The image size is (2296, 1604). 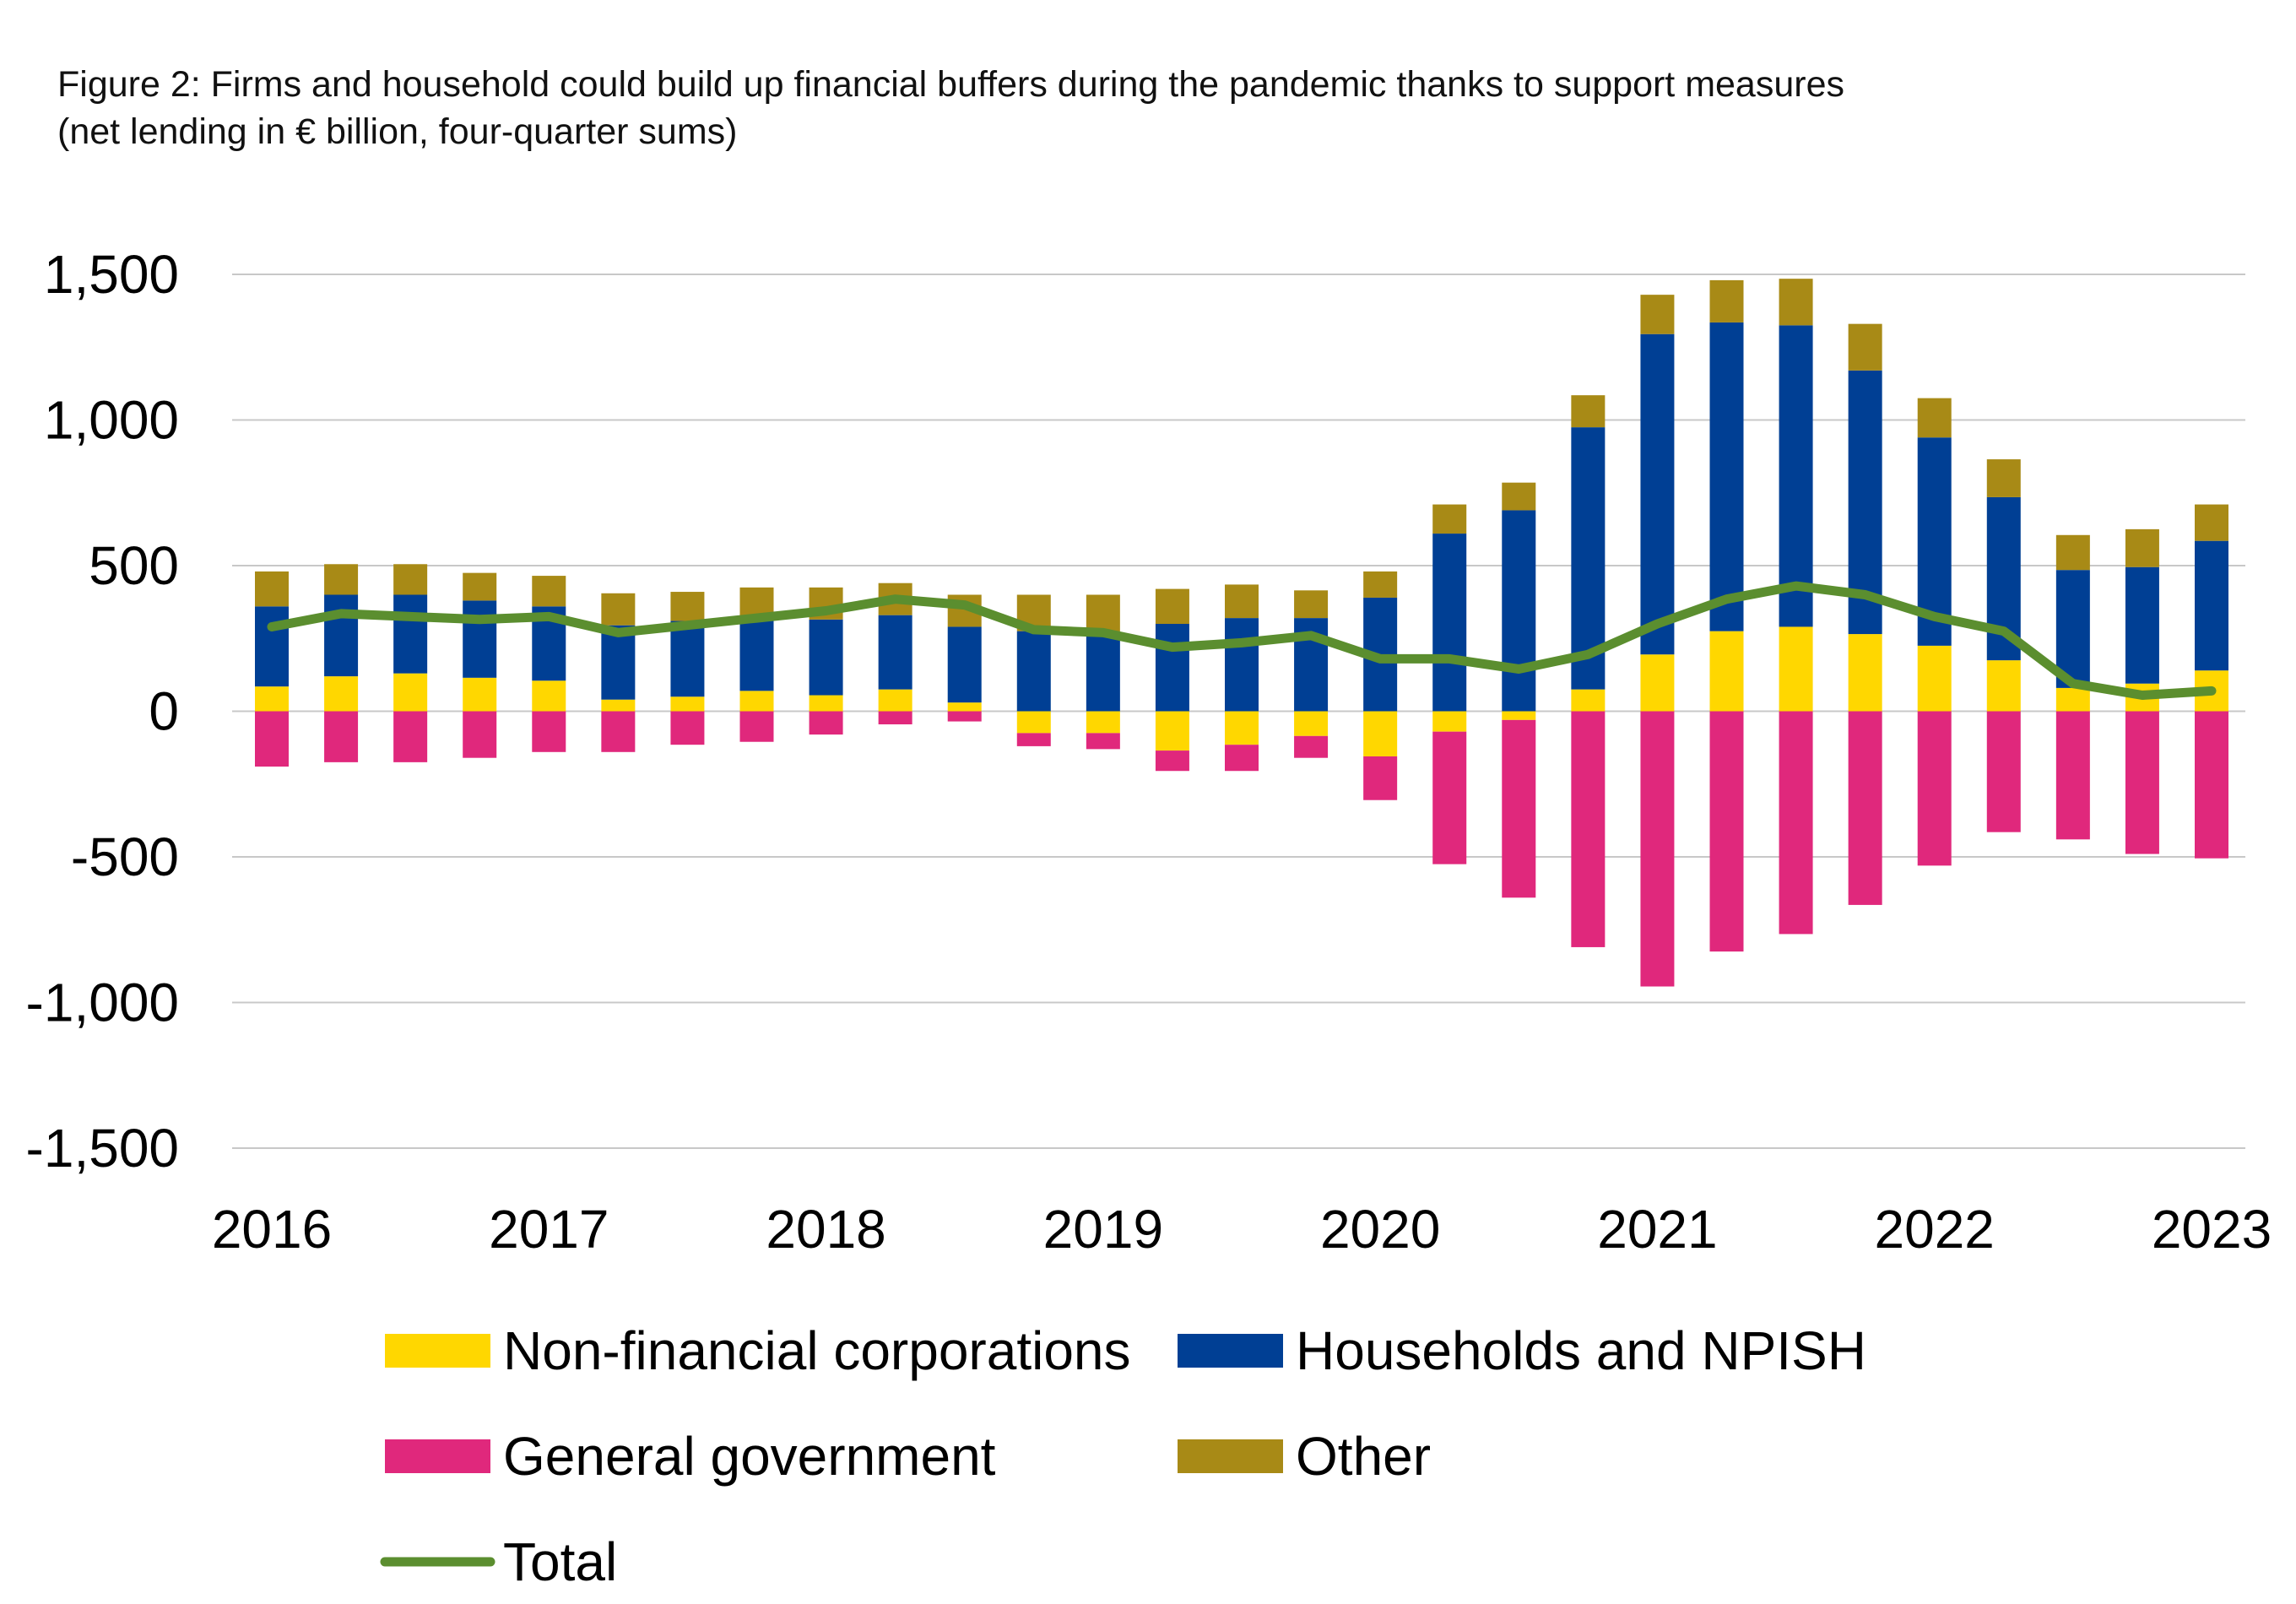 I want to click on y-tick-label: 1,500, so click(x=111, y=274).